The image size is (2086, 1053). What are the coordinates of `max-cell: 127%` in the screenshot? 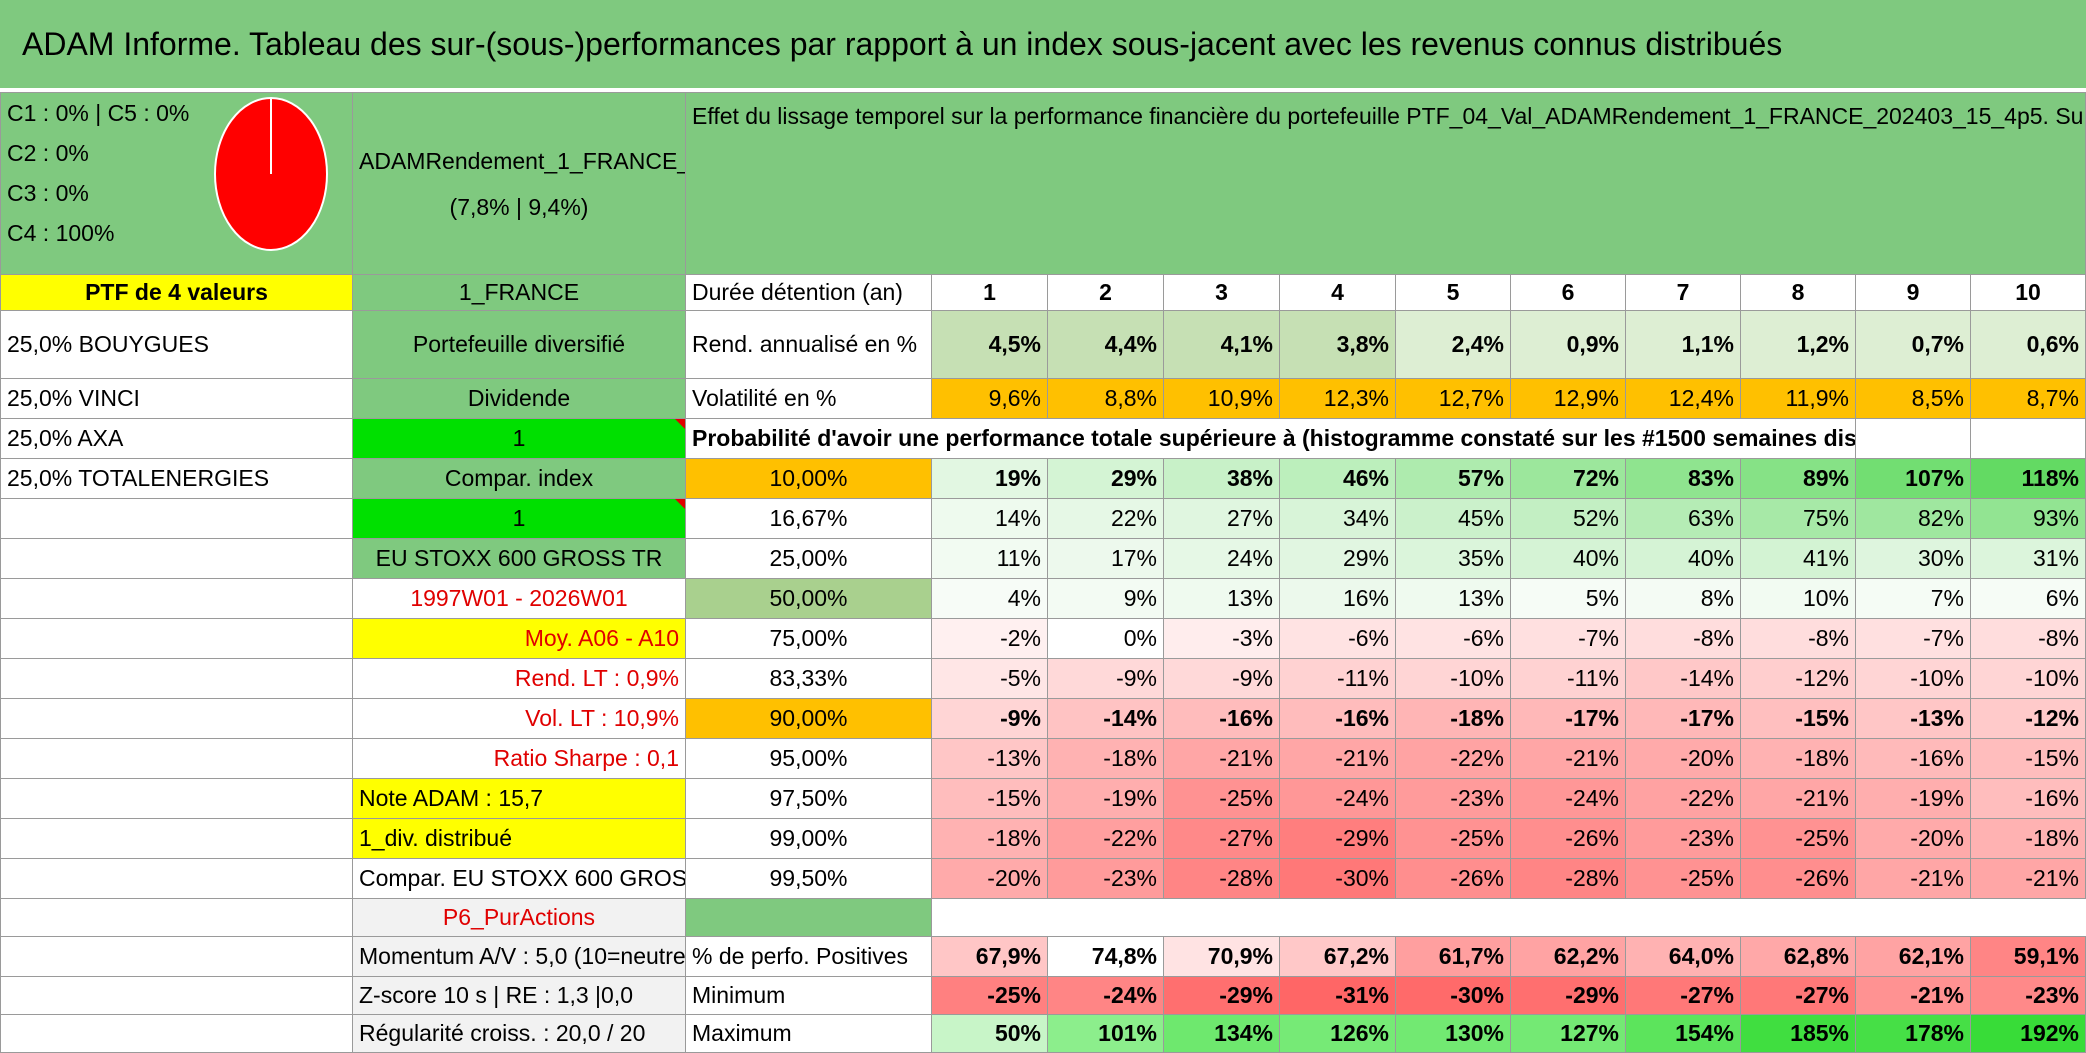 It's located at (1568, 1033).